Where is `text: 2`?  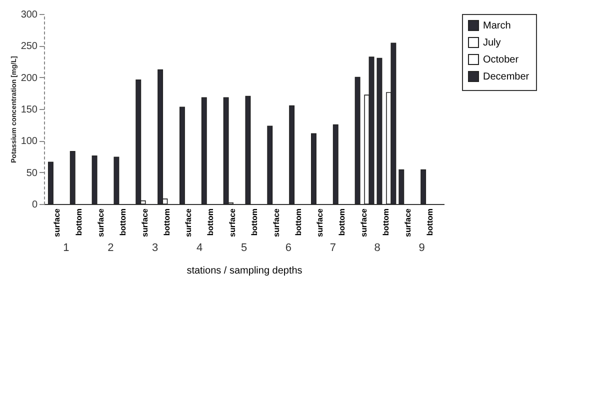 text: 2 is located at coordinates (111, 248).